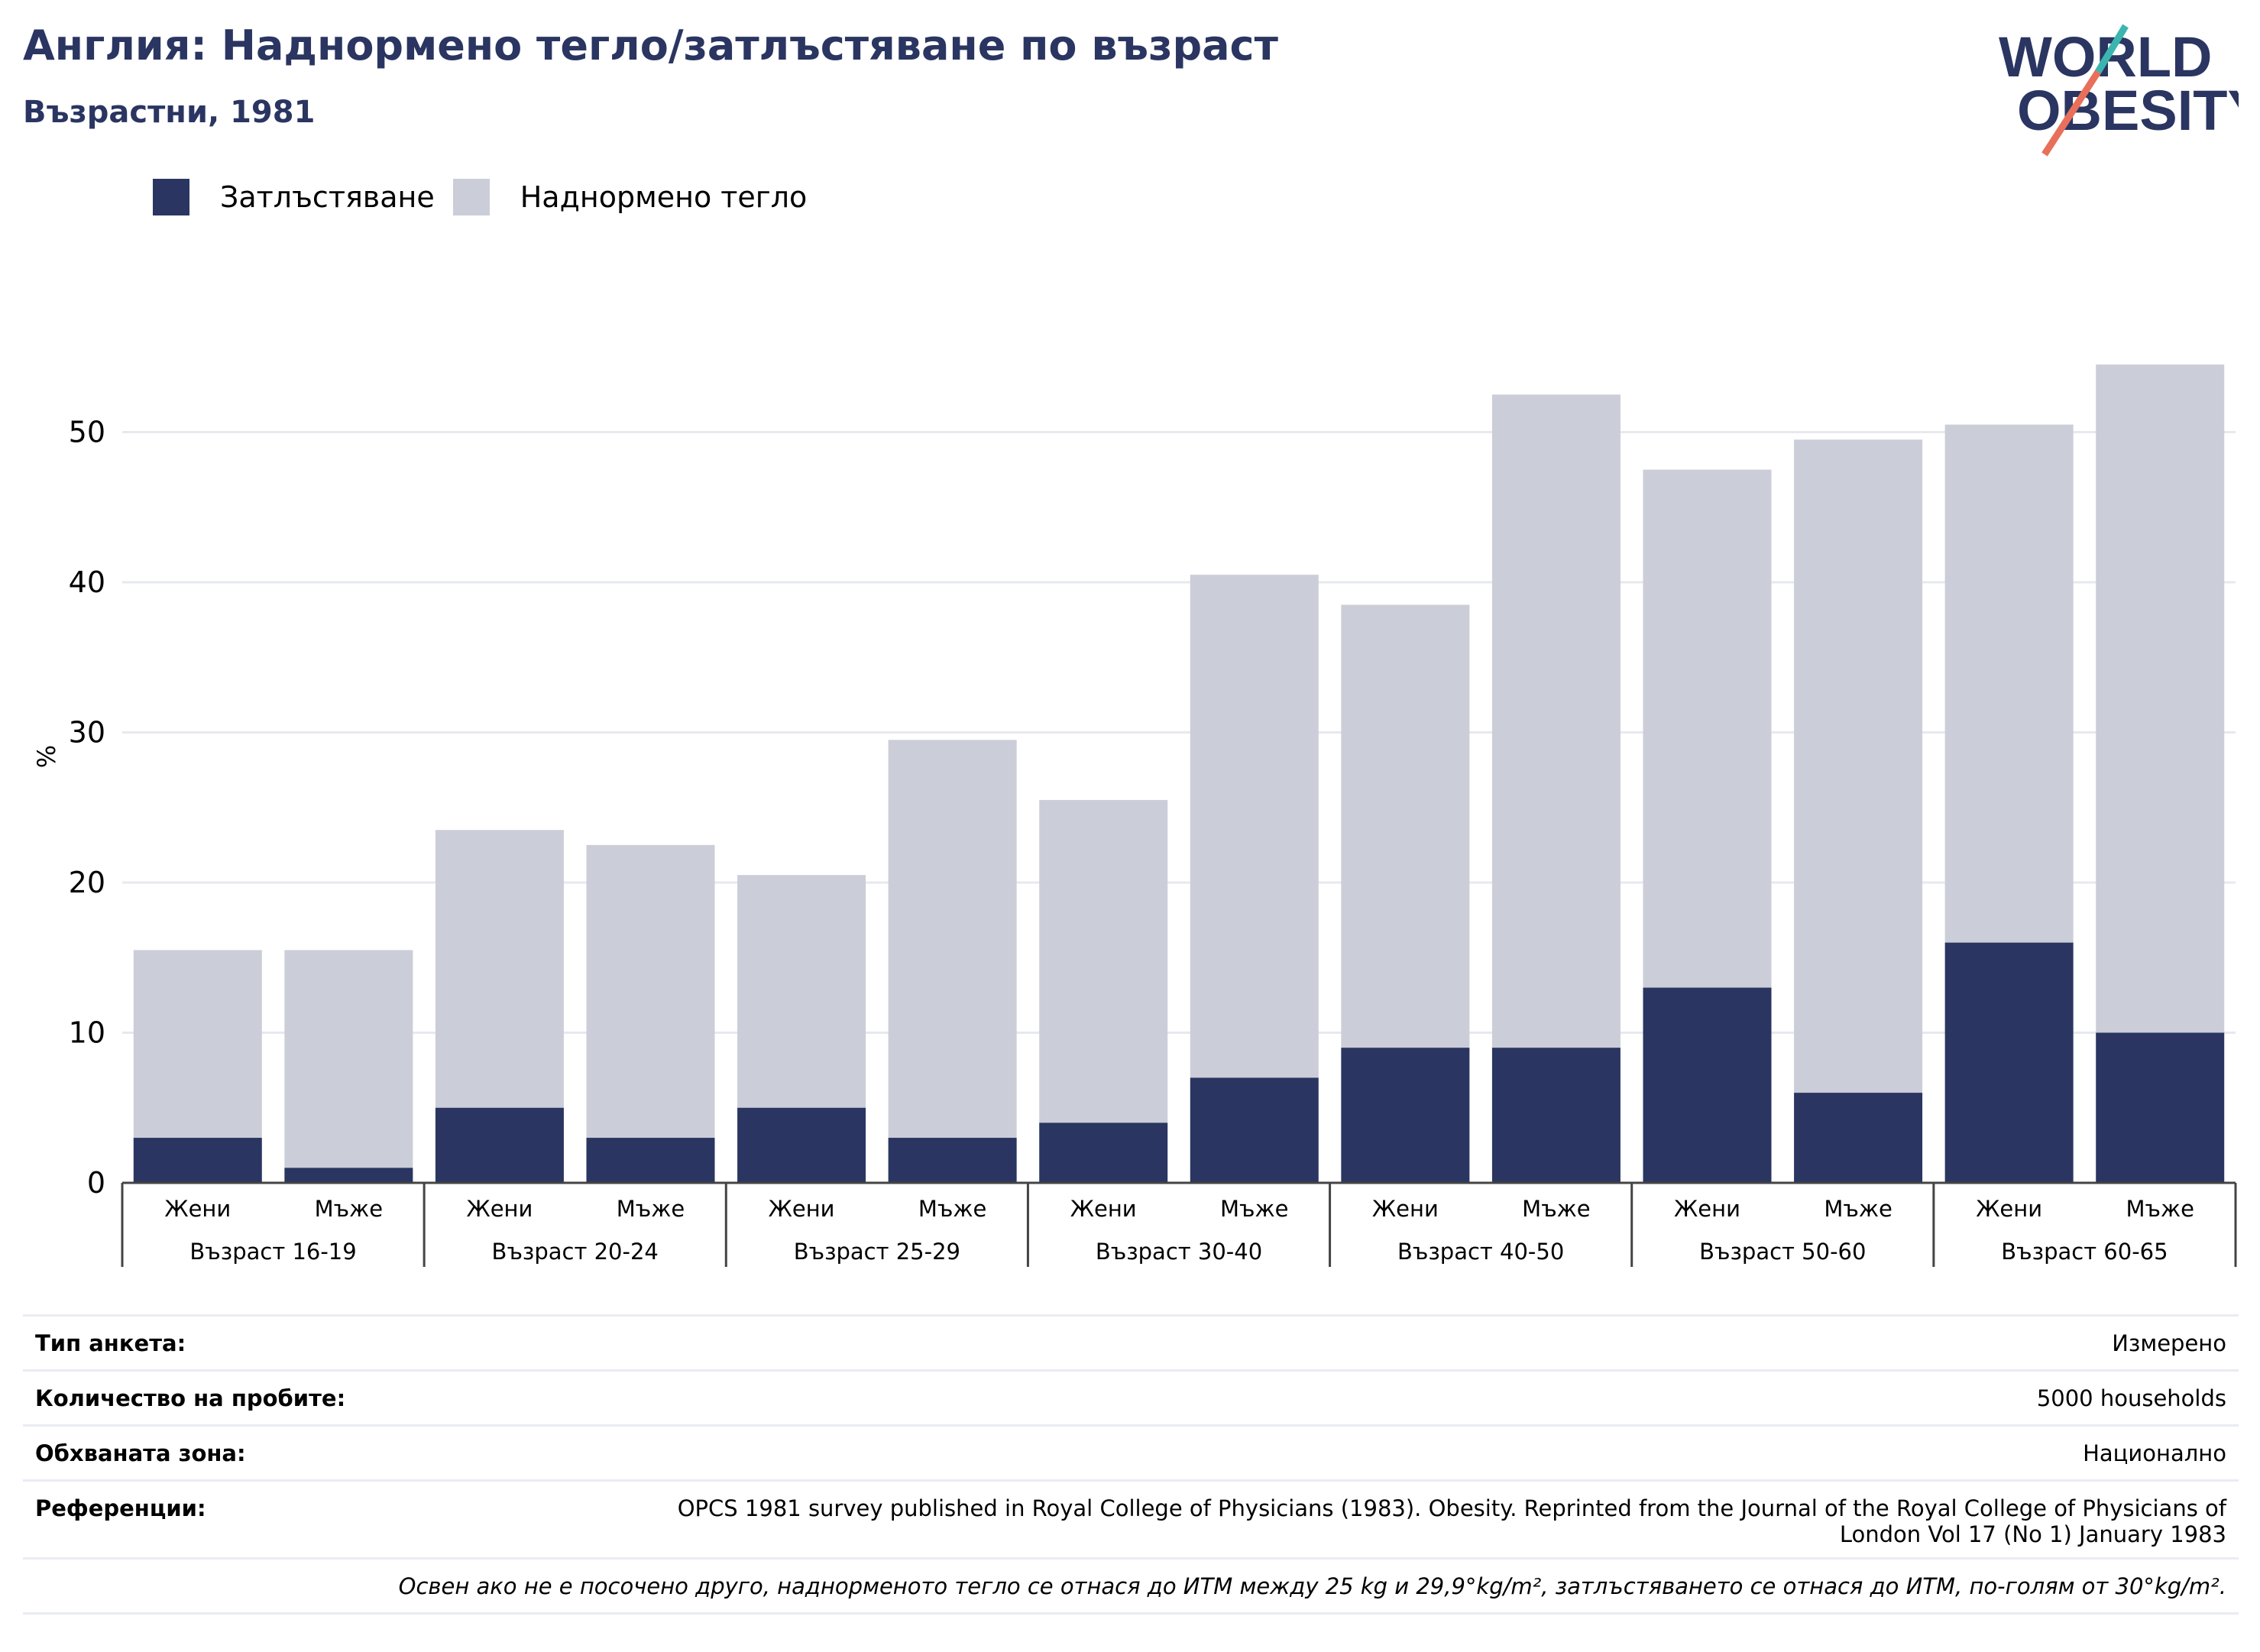 The width and height of the screenshot is (2260, 1652). I want to click on x-group-label: Възраст 60-65, so click(2084, 1252).